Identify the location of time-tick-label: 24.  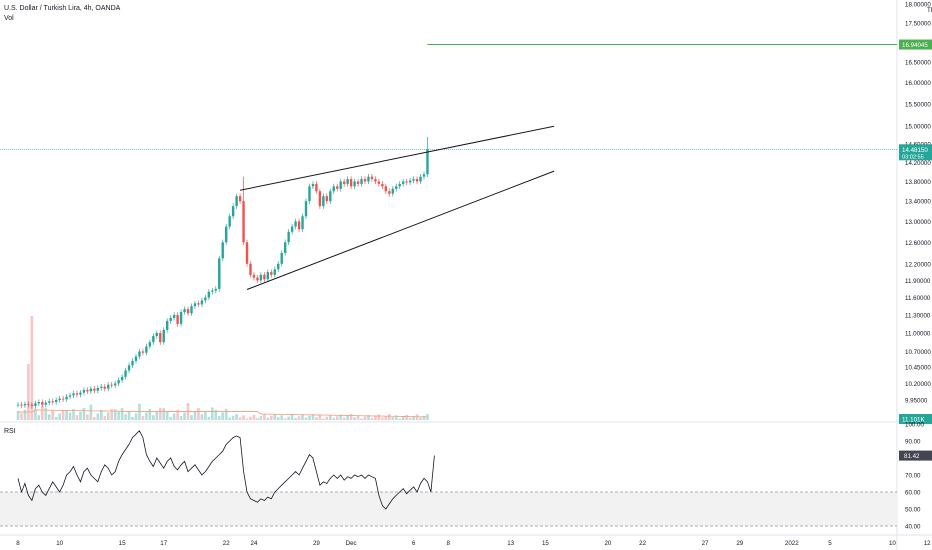
(254, 543).